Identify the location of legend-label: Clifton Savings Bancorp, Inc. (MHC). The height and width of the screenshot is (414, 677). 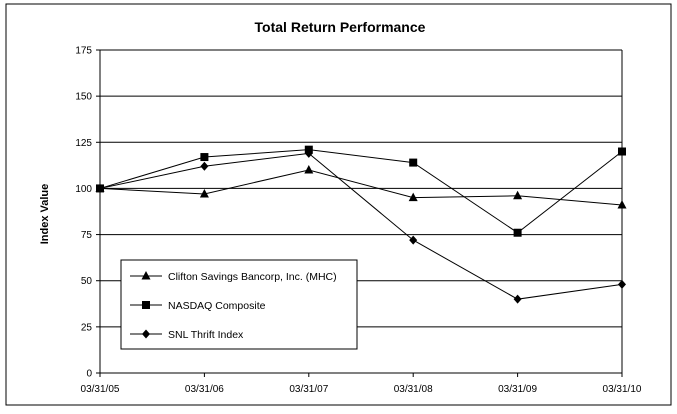
(252, 277).